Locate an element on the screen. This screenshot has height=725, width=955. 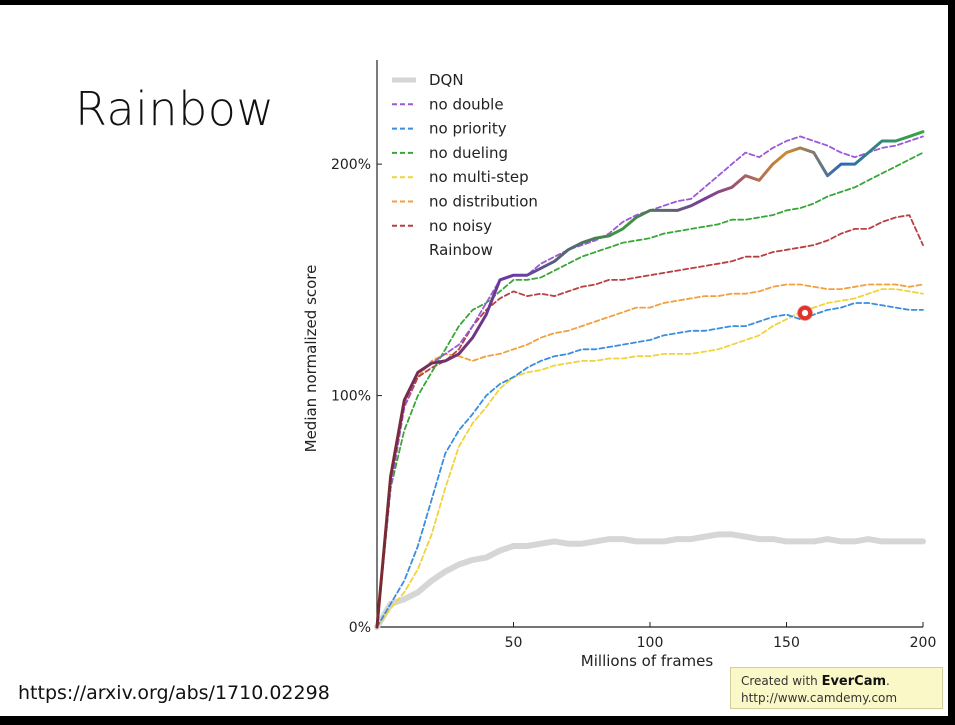
slide-title: Rainbow is located at coordinates (175, 109).